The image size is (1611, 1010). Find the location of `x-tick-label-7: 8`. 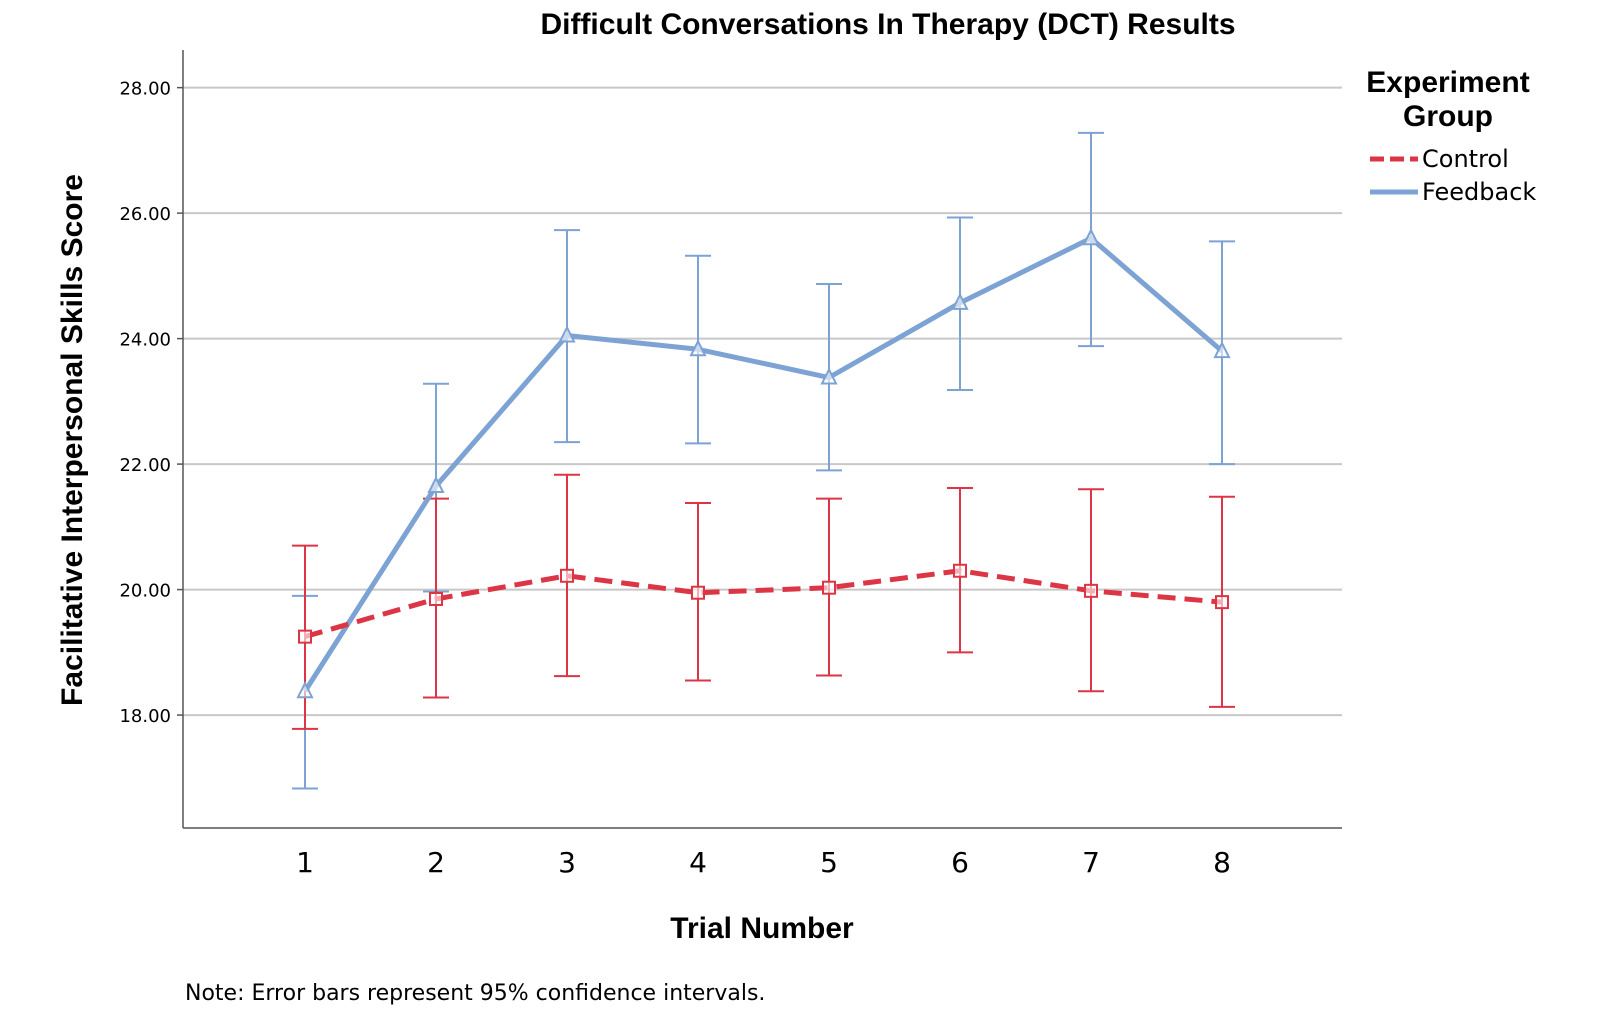

x-tick-label-7: 8 is located at coordinates (1222, 862).